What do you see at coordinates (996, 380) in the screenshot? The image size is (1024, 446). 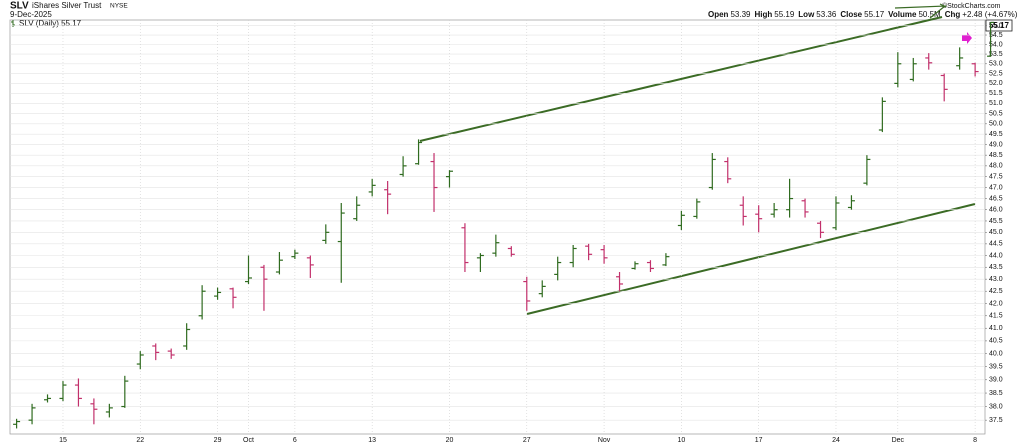 I see `y-tick-label: 39.0` at bounding box center [996, 380].